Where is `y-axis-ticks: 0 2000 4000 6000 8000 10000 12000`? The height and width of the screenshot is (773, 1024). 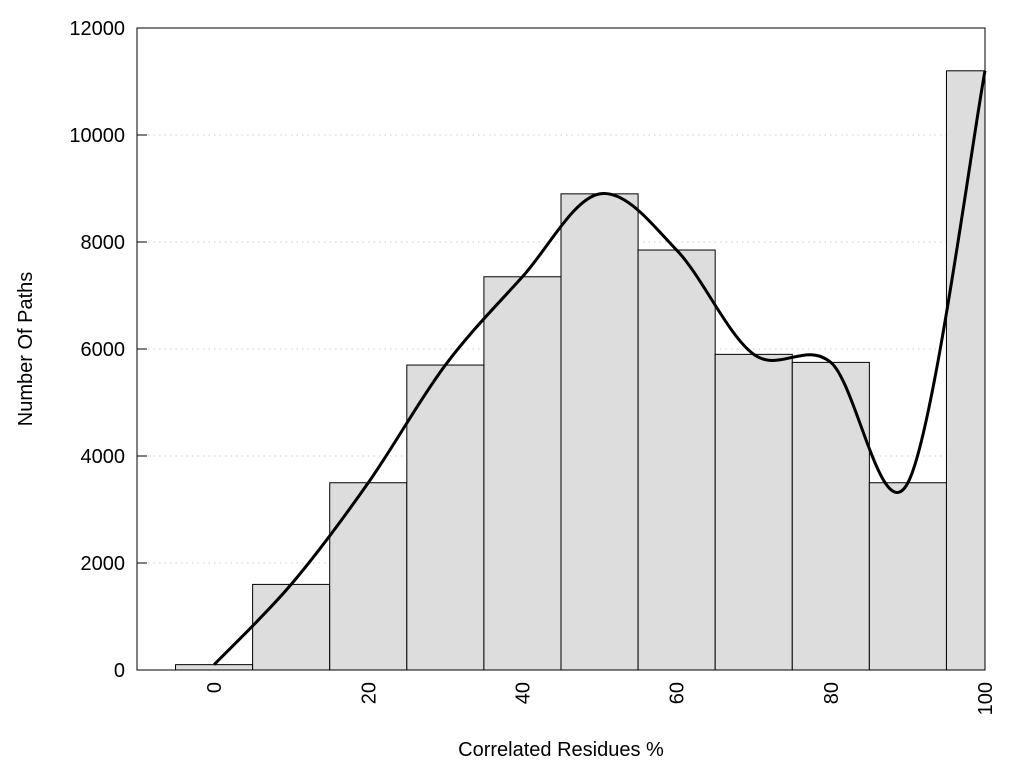 y-axis-ticks: 0 2000 4000 6000 8000 10000 12000 is located at coordinates (108, 350).